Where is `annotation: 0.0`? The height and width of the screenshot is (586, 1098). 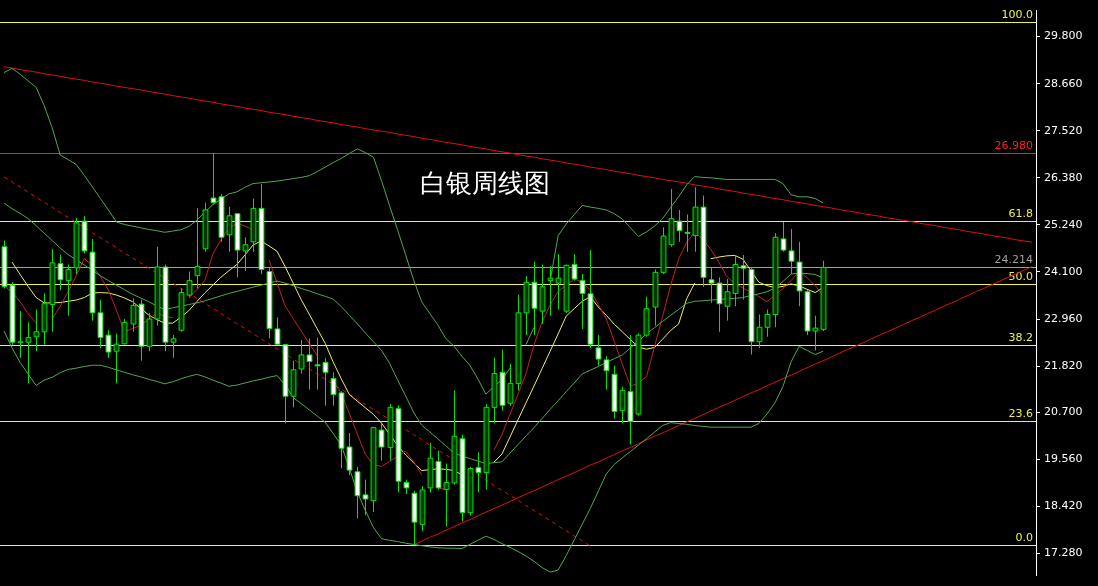
annotation: 0.0 is located at coordinates (1024, 538).